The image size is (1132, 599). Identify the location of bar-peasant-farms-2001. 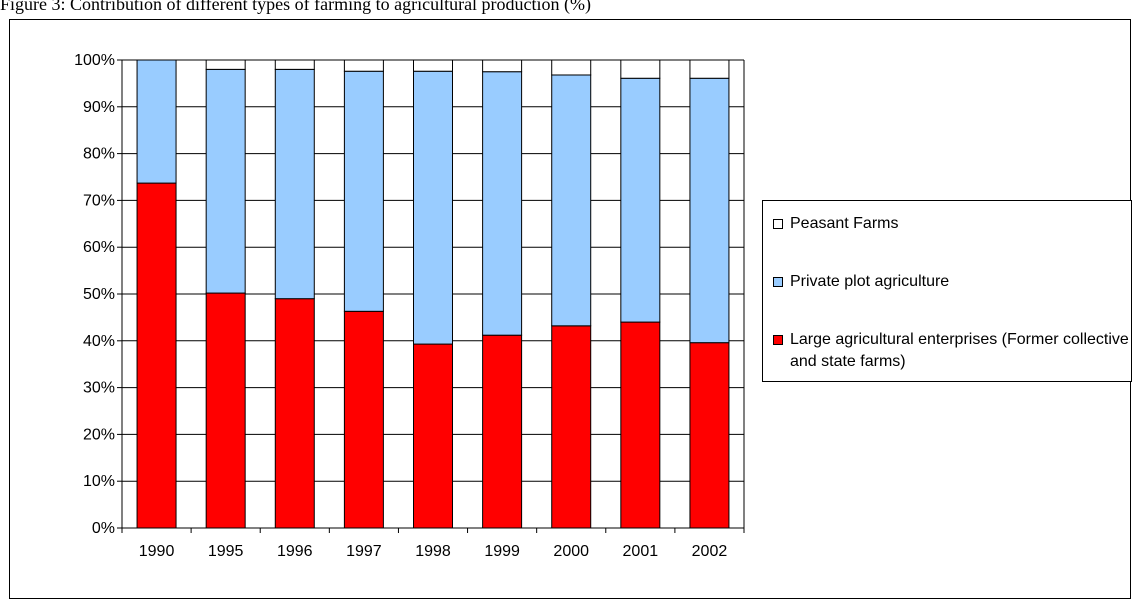
(640, 69).